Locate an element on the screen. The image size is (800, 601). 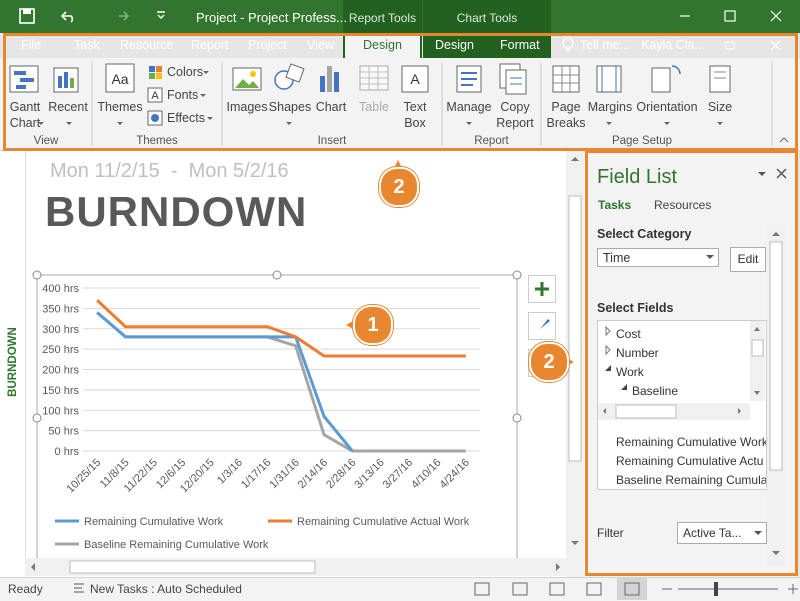
ribbon-button: Copy Report is located at coordinates (515, 115).